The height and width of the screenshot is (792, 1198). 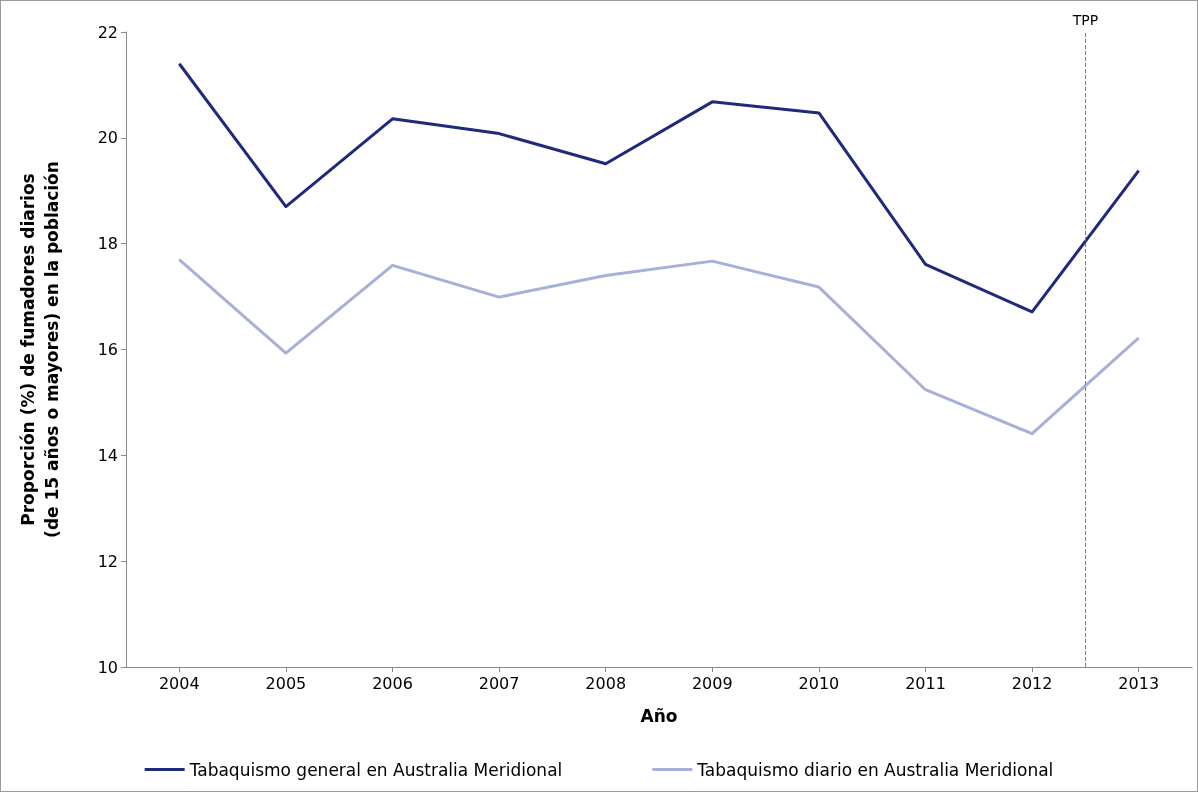 I want to click on ref-line-label: TPP, so click(x=1085, y=20).